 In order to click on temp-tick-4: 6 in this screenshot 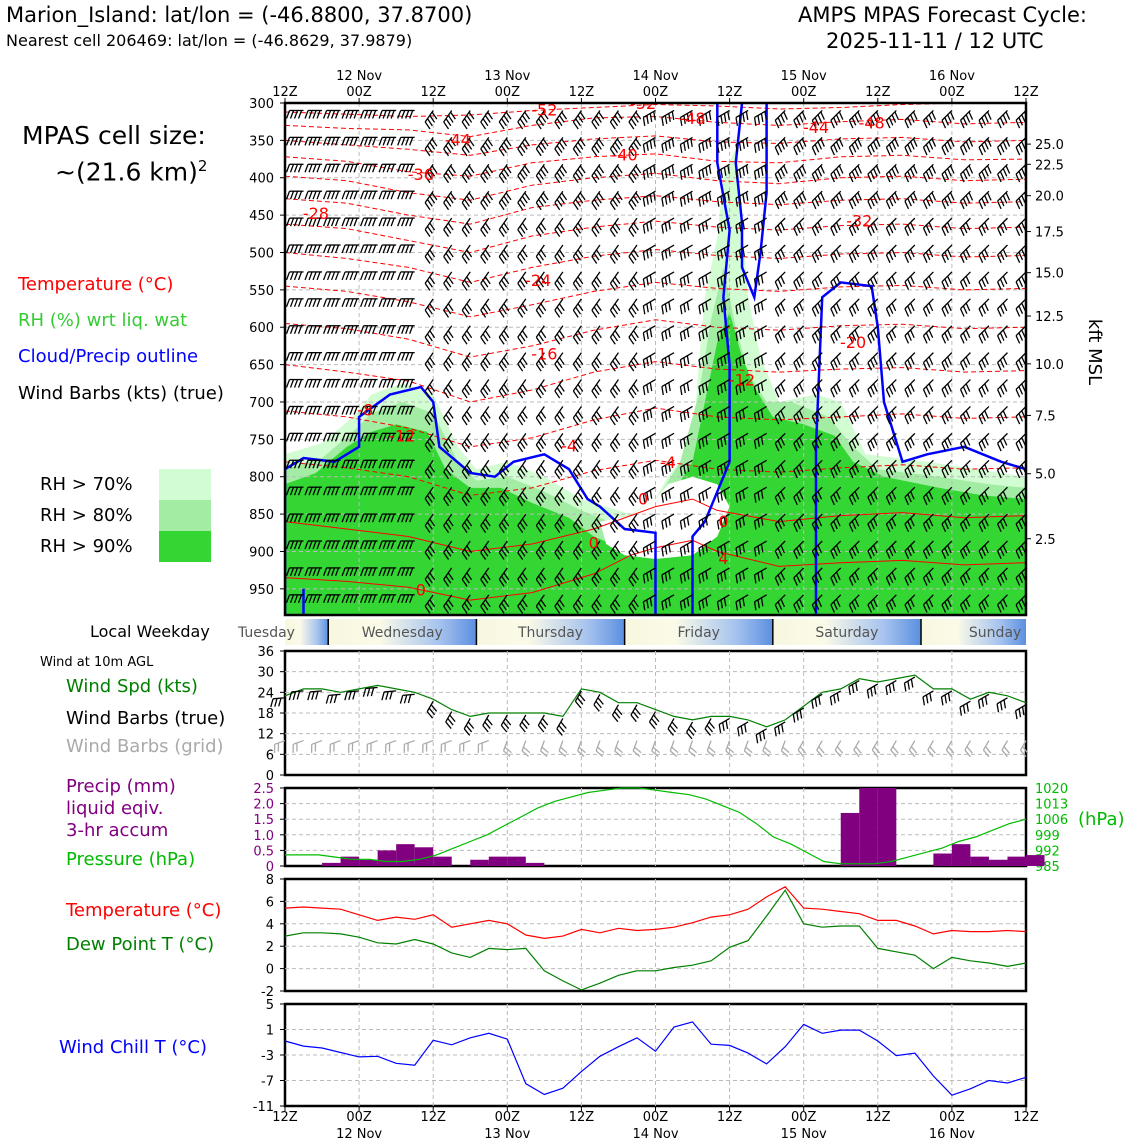, I will do `click(270, 902)`.